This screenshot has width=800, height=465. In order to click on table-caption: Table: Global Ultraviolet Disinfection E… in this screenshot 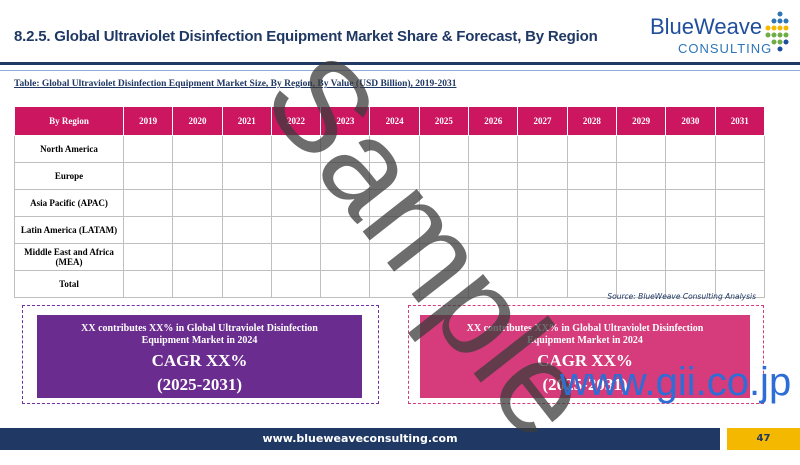, I will do `click(235, 84)`.